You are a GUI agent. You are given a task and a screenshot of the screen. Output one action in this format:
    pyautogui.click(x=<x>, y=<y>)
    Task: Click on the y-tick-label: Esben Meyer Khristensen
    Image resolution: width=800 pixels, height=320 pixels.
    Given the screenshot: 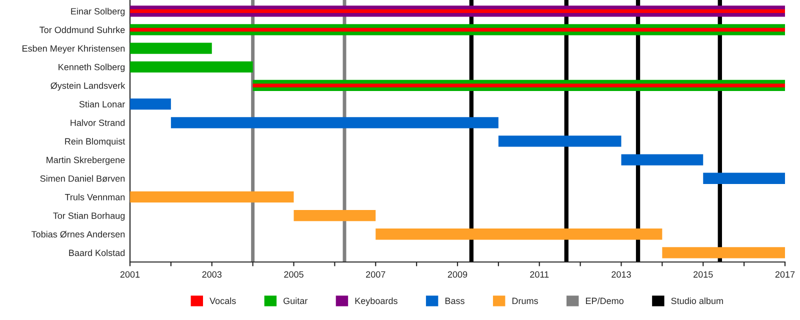 What is the action you would take?
    pyautogui.click(x=73, y=49)
    